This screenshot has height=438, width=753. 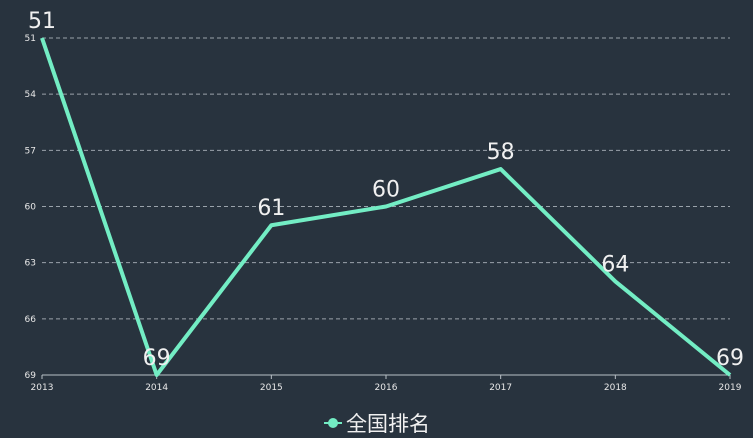 What do you see at coordinates (31, 95) in the screenshot?
I see `y-tick-label: 54` at bounding box center [31, 95].